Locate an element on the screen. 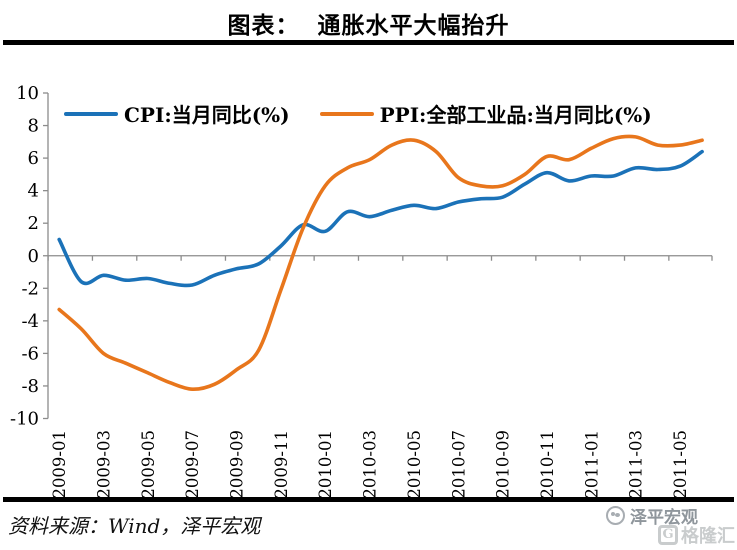  brand-logo-icon is located at coordinates (615, 515).